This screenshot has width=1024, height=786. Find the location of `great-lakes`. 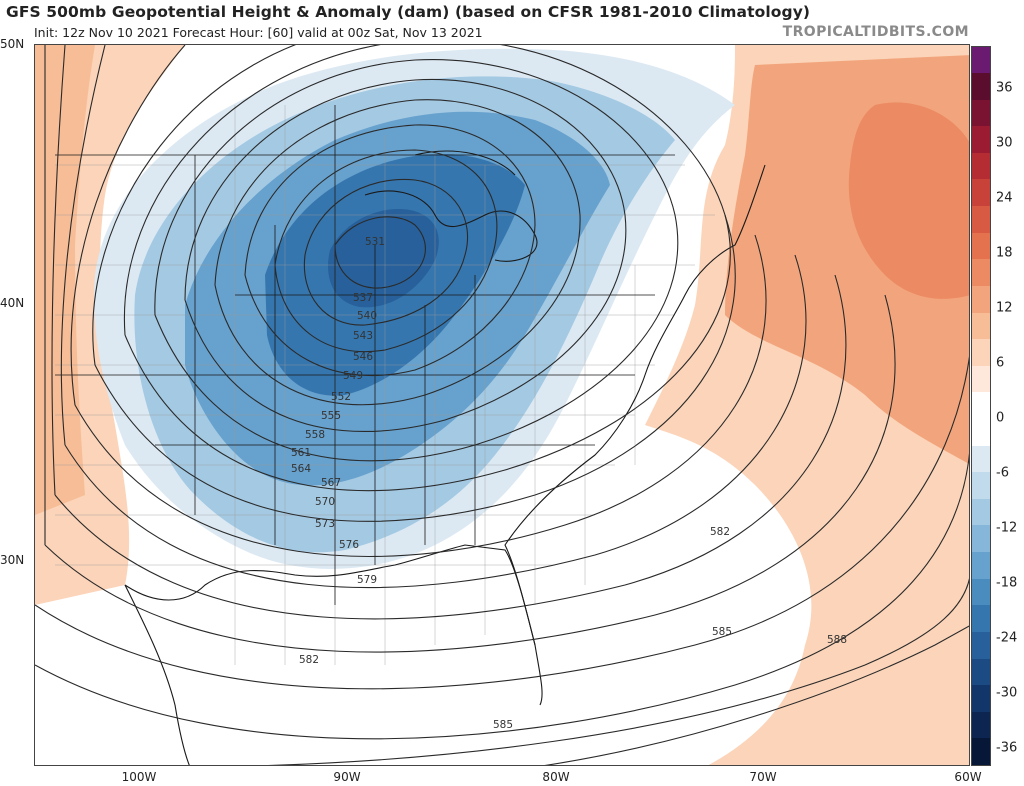

great-lakes is located at coordinates (451, 206).